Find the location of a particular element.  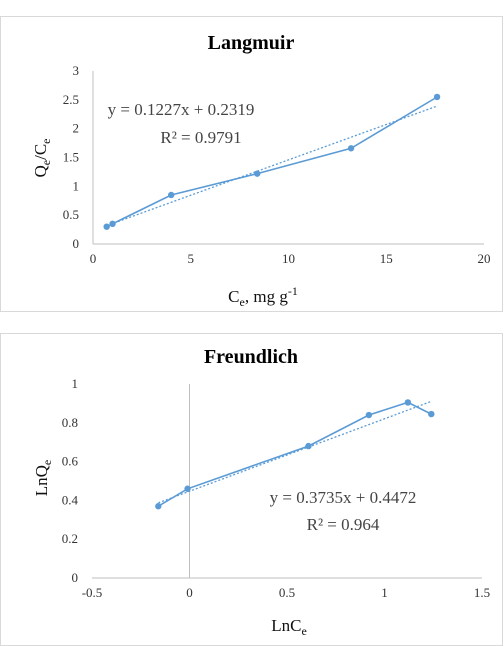

series-line is located at coordinates (294, 454).